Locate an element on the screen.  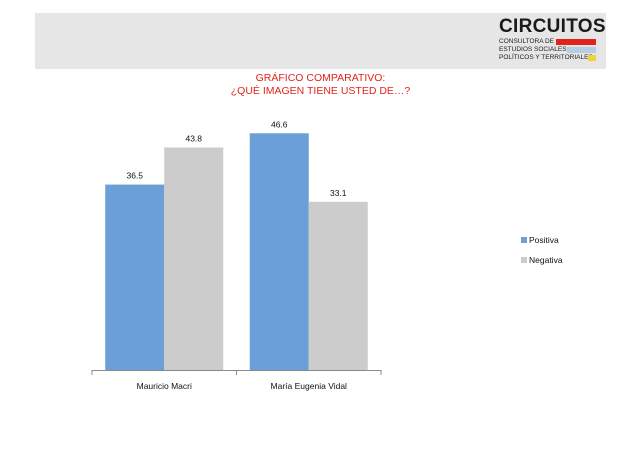
logo-color-bar-red is located at coordinates (576, 42).